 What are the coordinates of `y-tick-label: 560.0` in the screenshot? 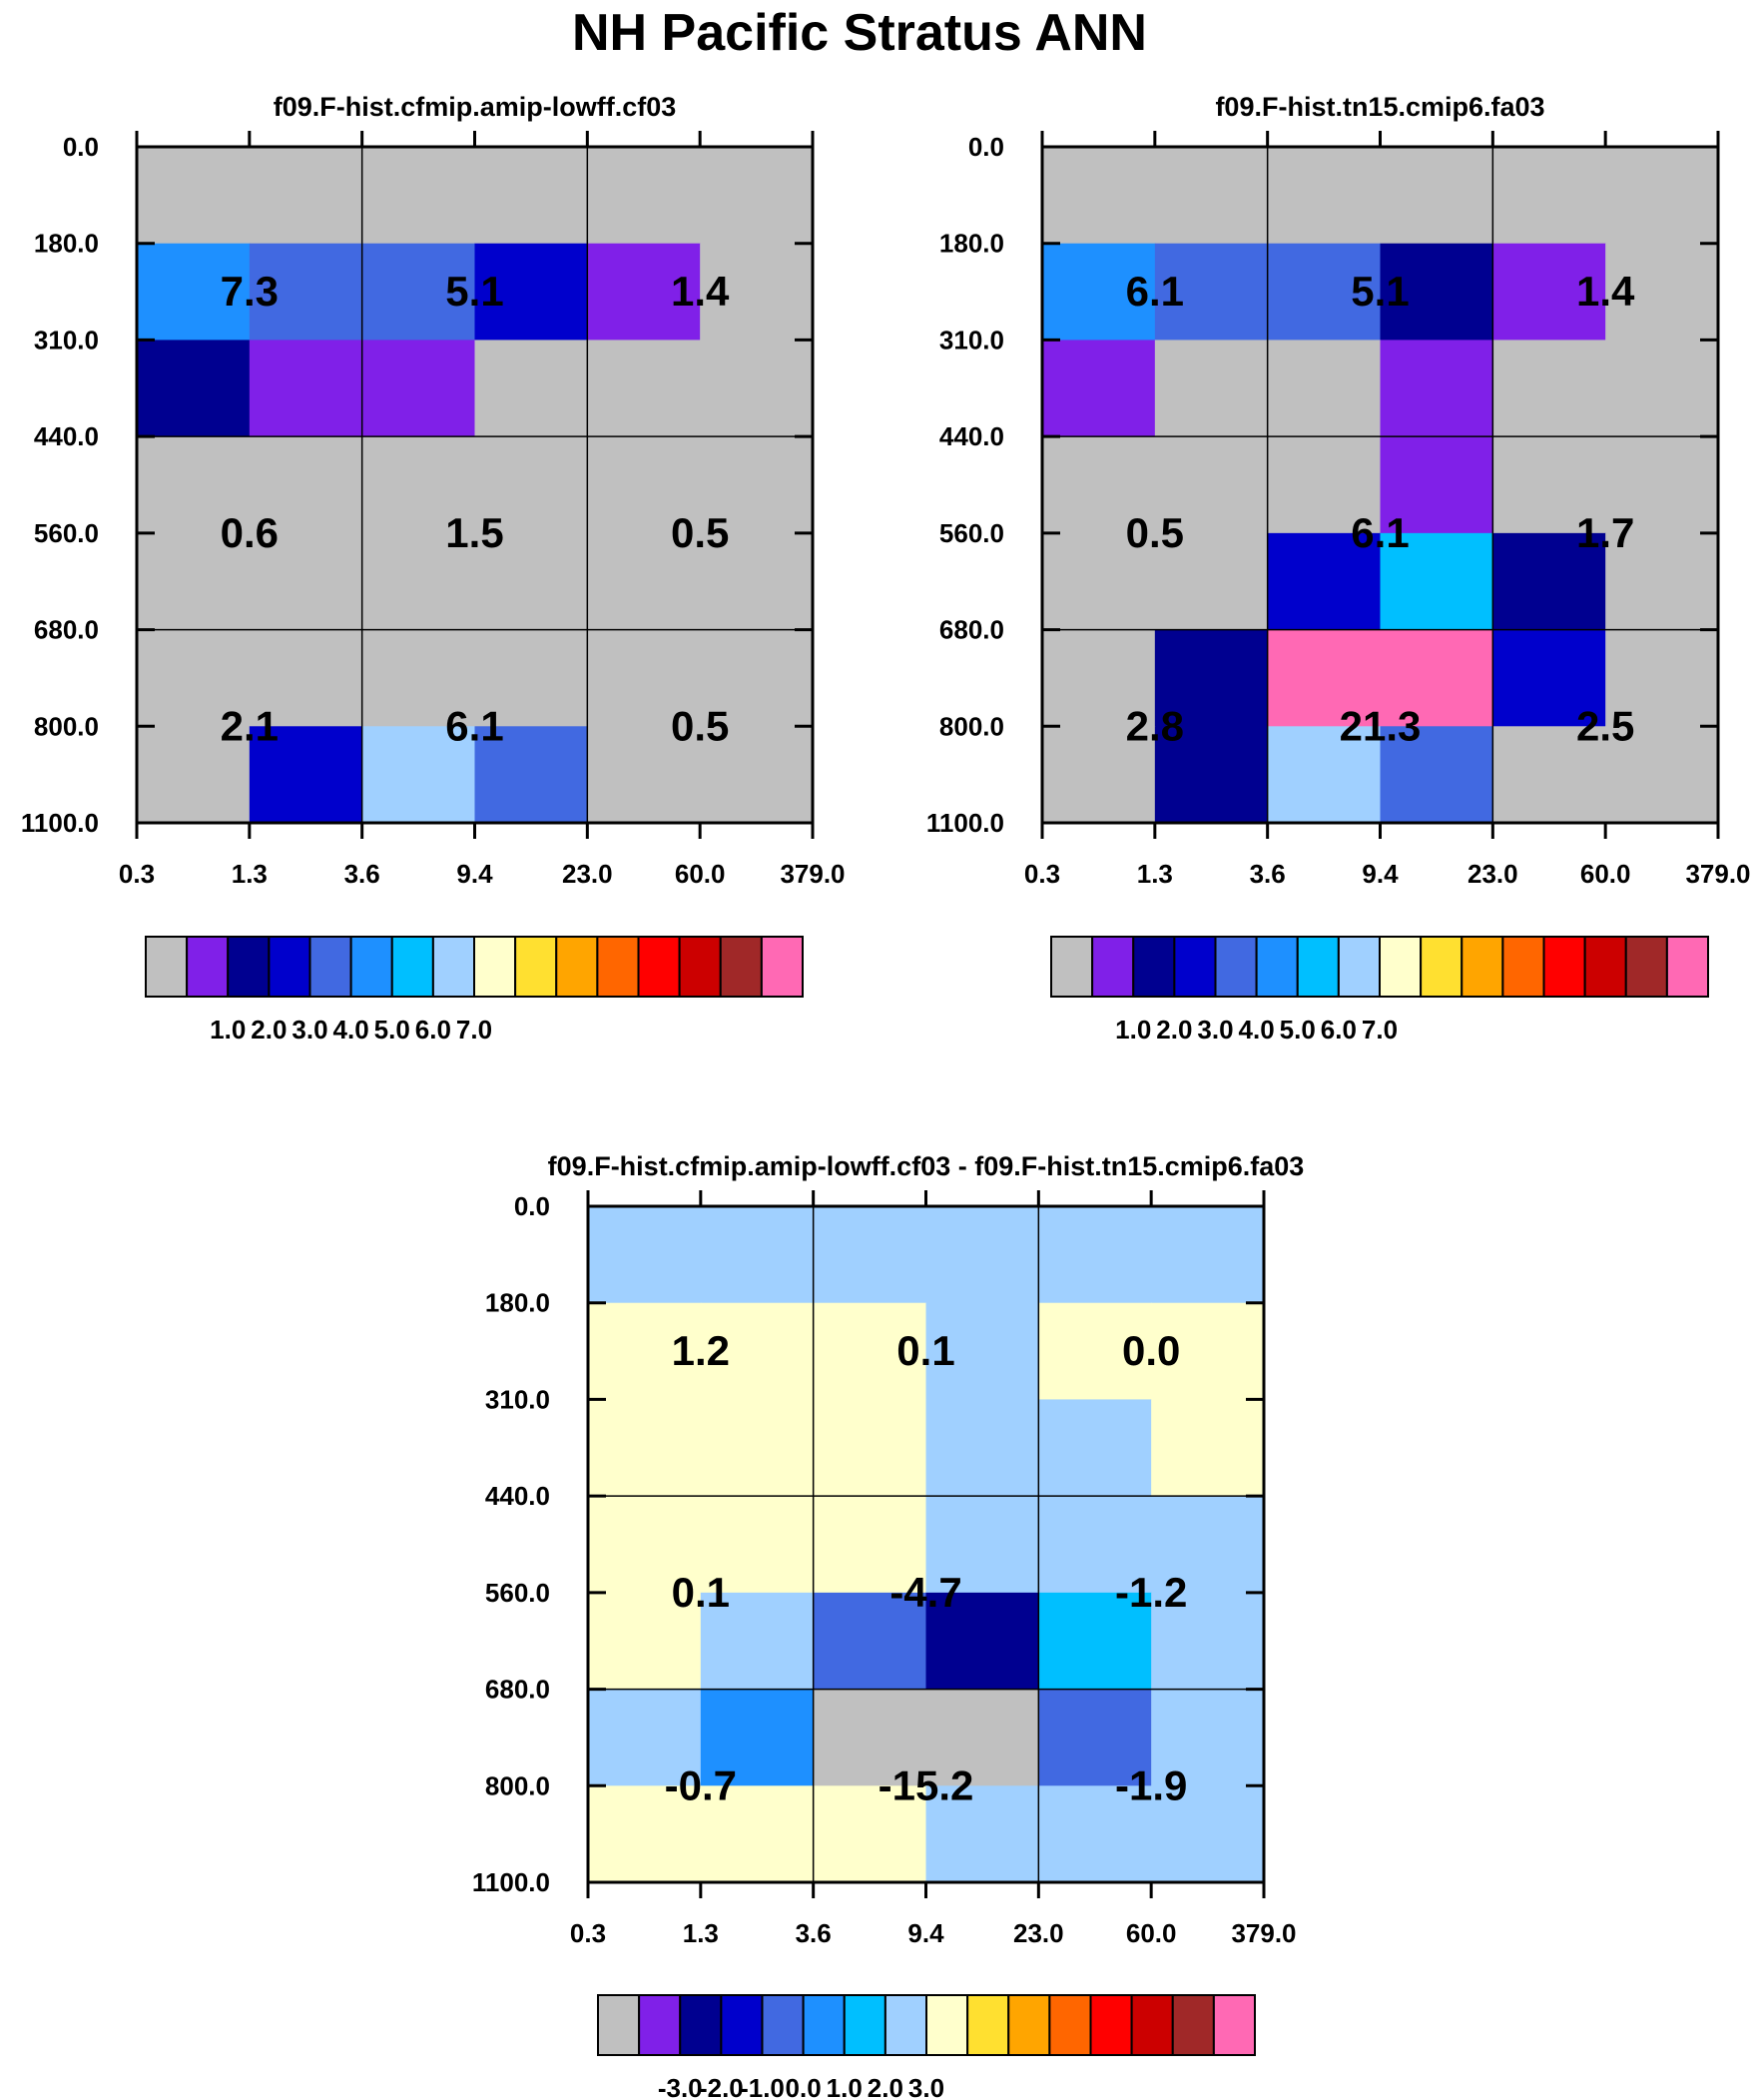 It's located at (517, 1593).